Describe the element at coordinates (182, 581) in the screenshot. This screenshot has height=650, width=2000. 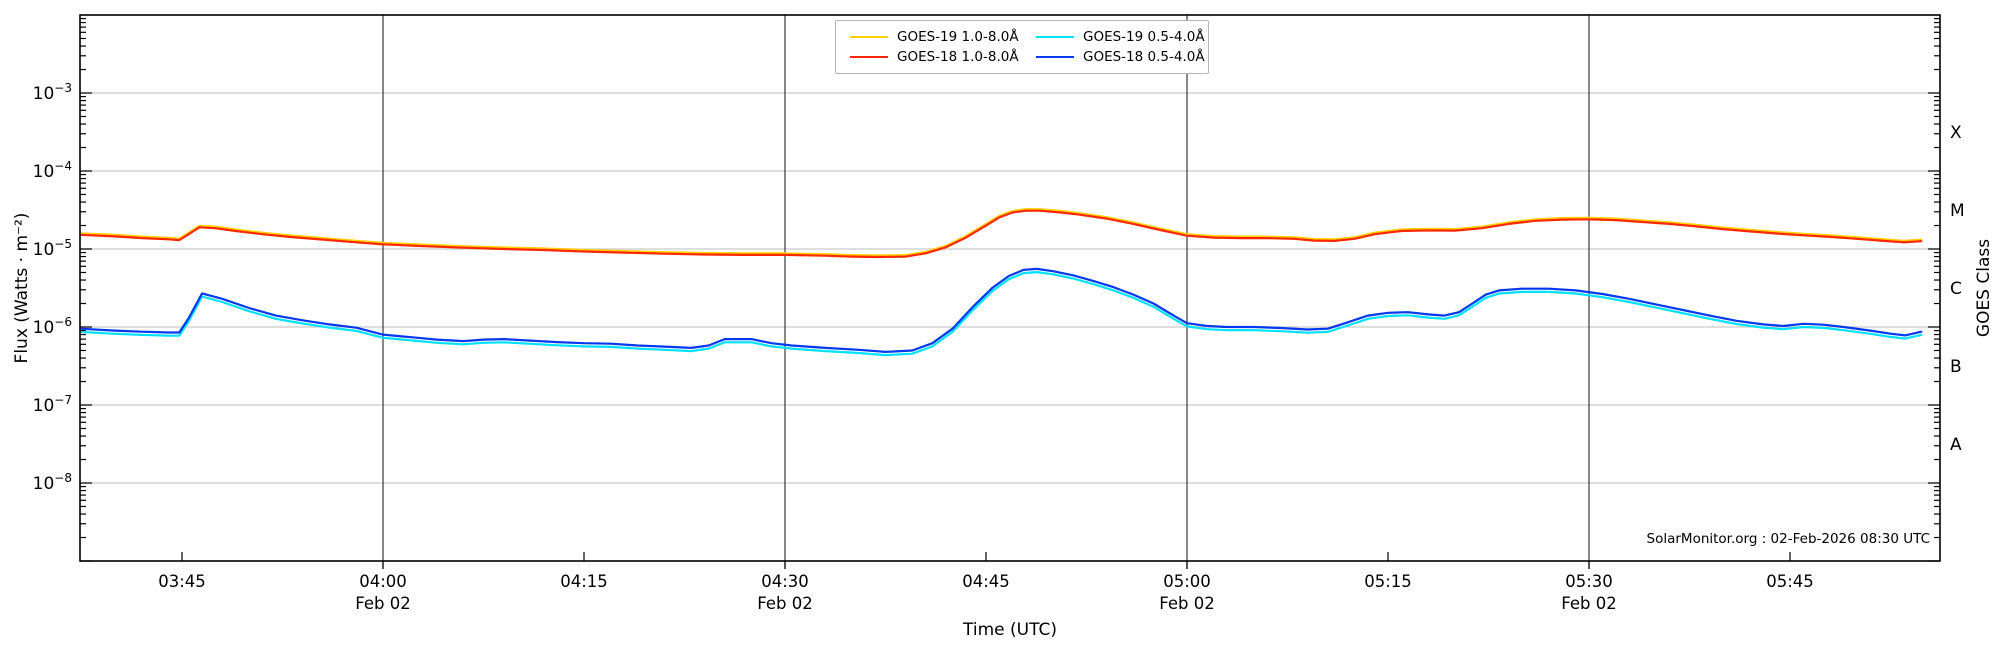
I see `x-tick-label: 03:45` at that location.